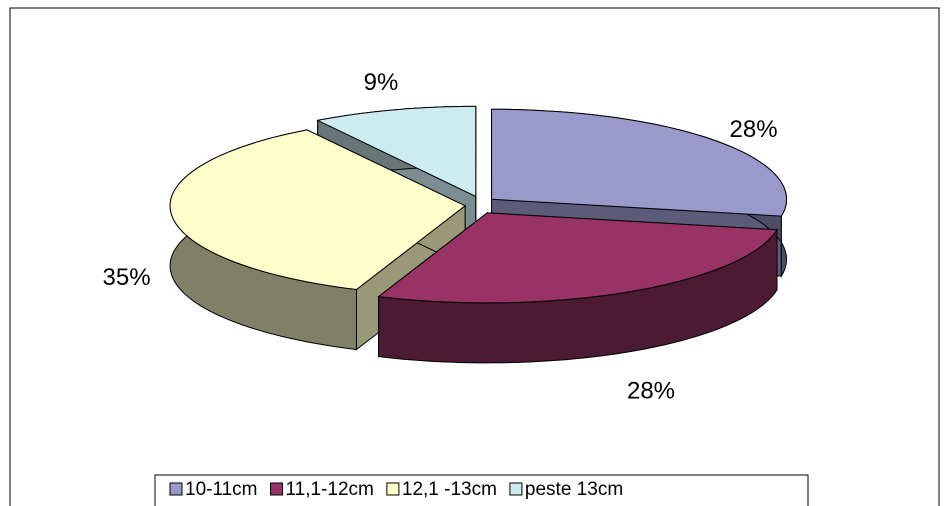  What do you see at coordinates (127, 277) in the screenshot?
I see `data-label: 35%` at bounding box center [127, 277].